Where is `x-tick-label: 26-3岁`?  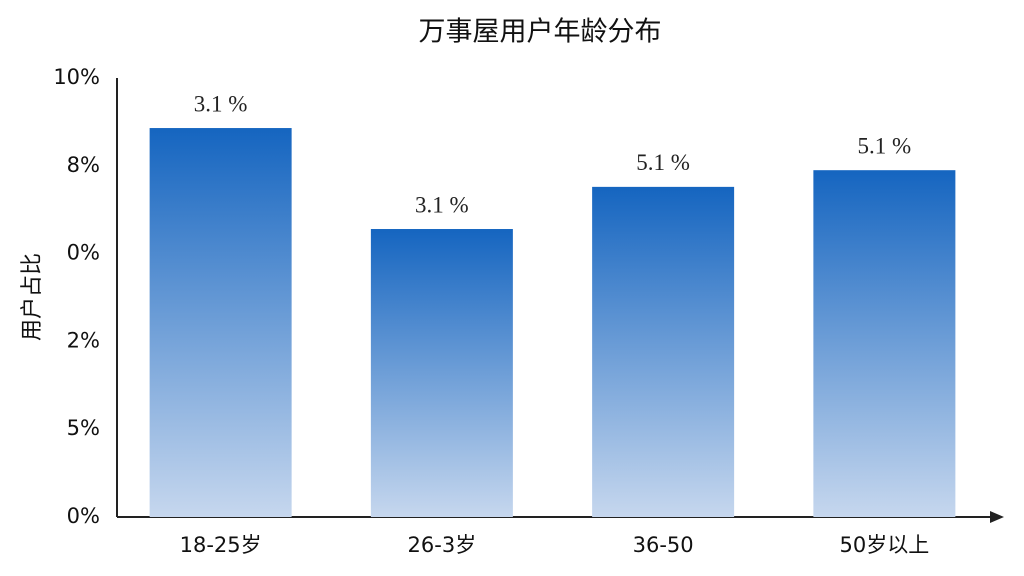 x-tick-label: 26-3岁 is located at coordinates (442, 545).